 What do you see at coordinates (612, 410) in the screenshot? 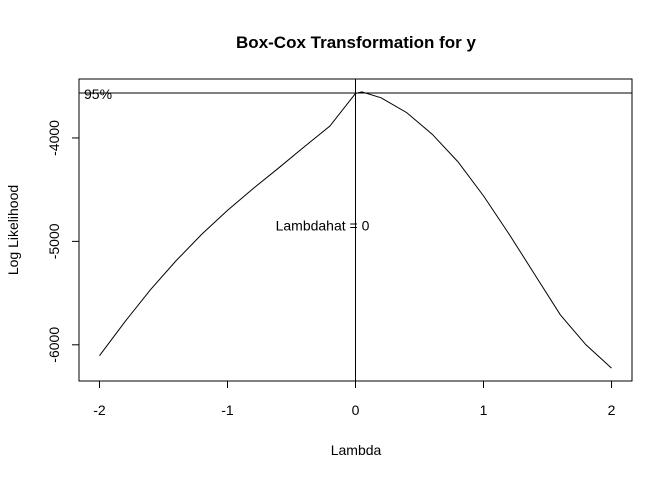
I see `x-tick-label: 2` at bounding box center [612, 410].